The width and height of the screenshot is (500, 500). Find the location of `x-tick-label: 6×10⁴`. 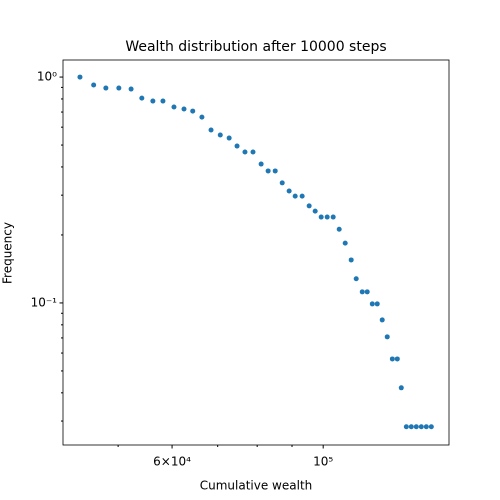

x-tick-label: 6×10⁴ is located at coordinates (172, 462).